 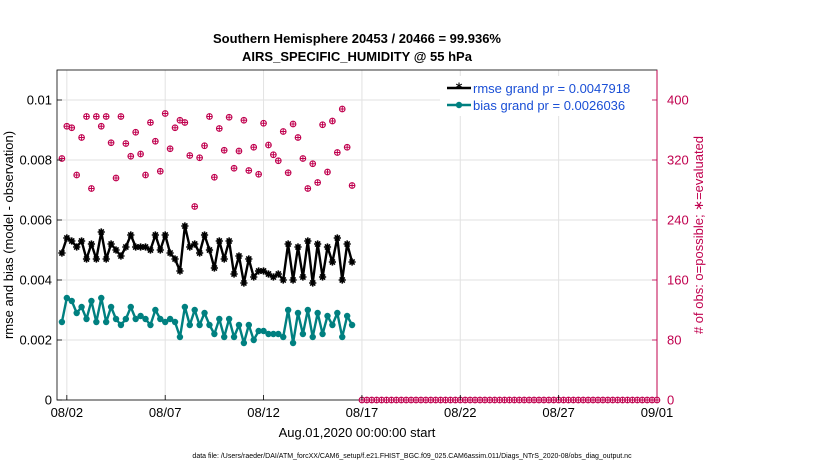 I want to click on rmse-line, so click(x=207, y=254).